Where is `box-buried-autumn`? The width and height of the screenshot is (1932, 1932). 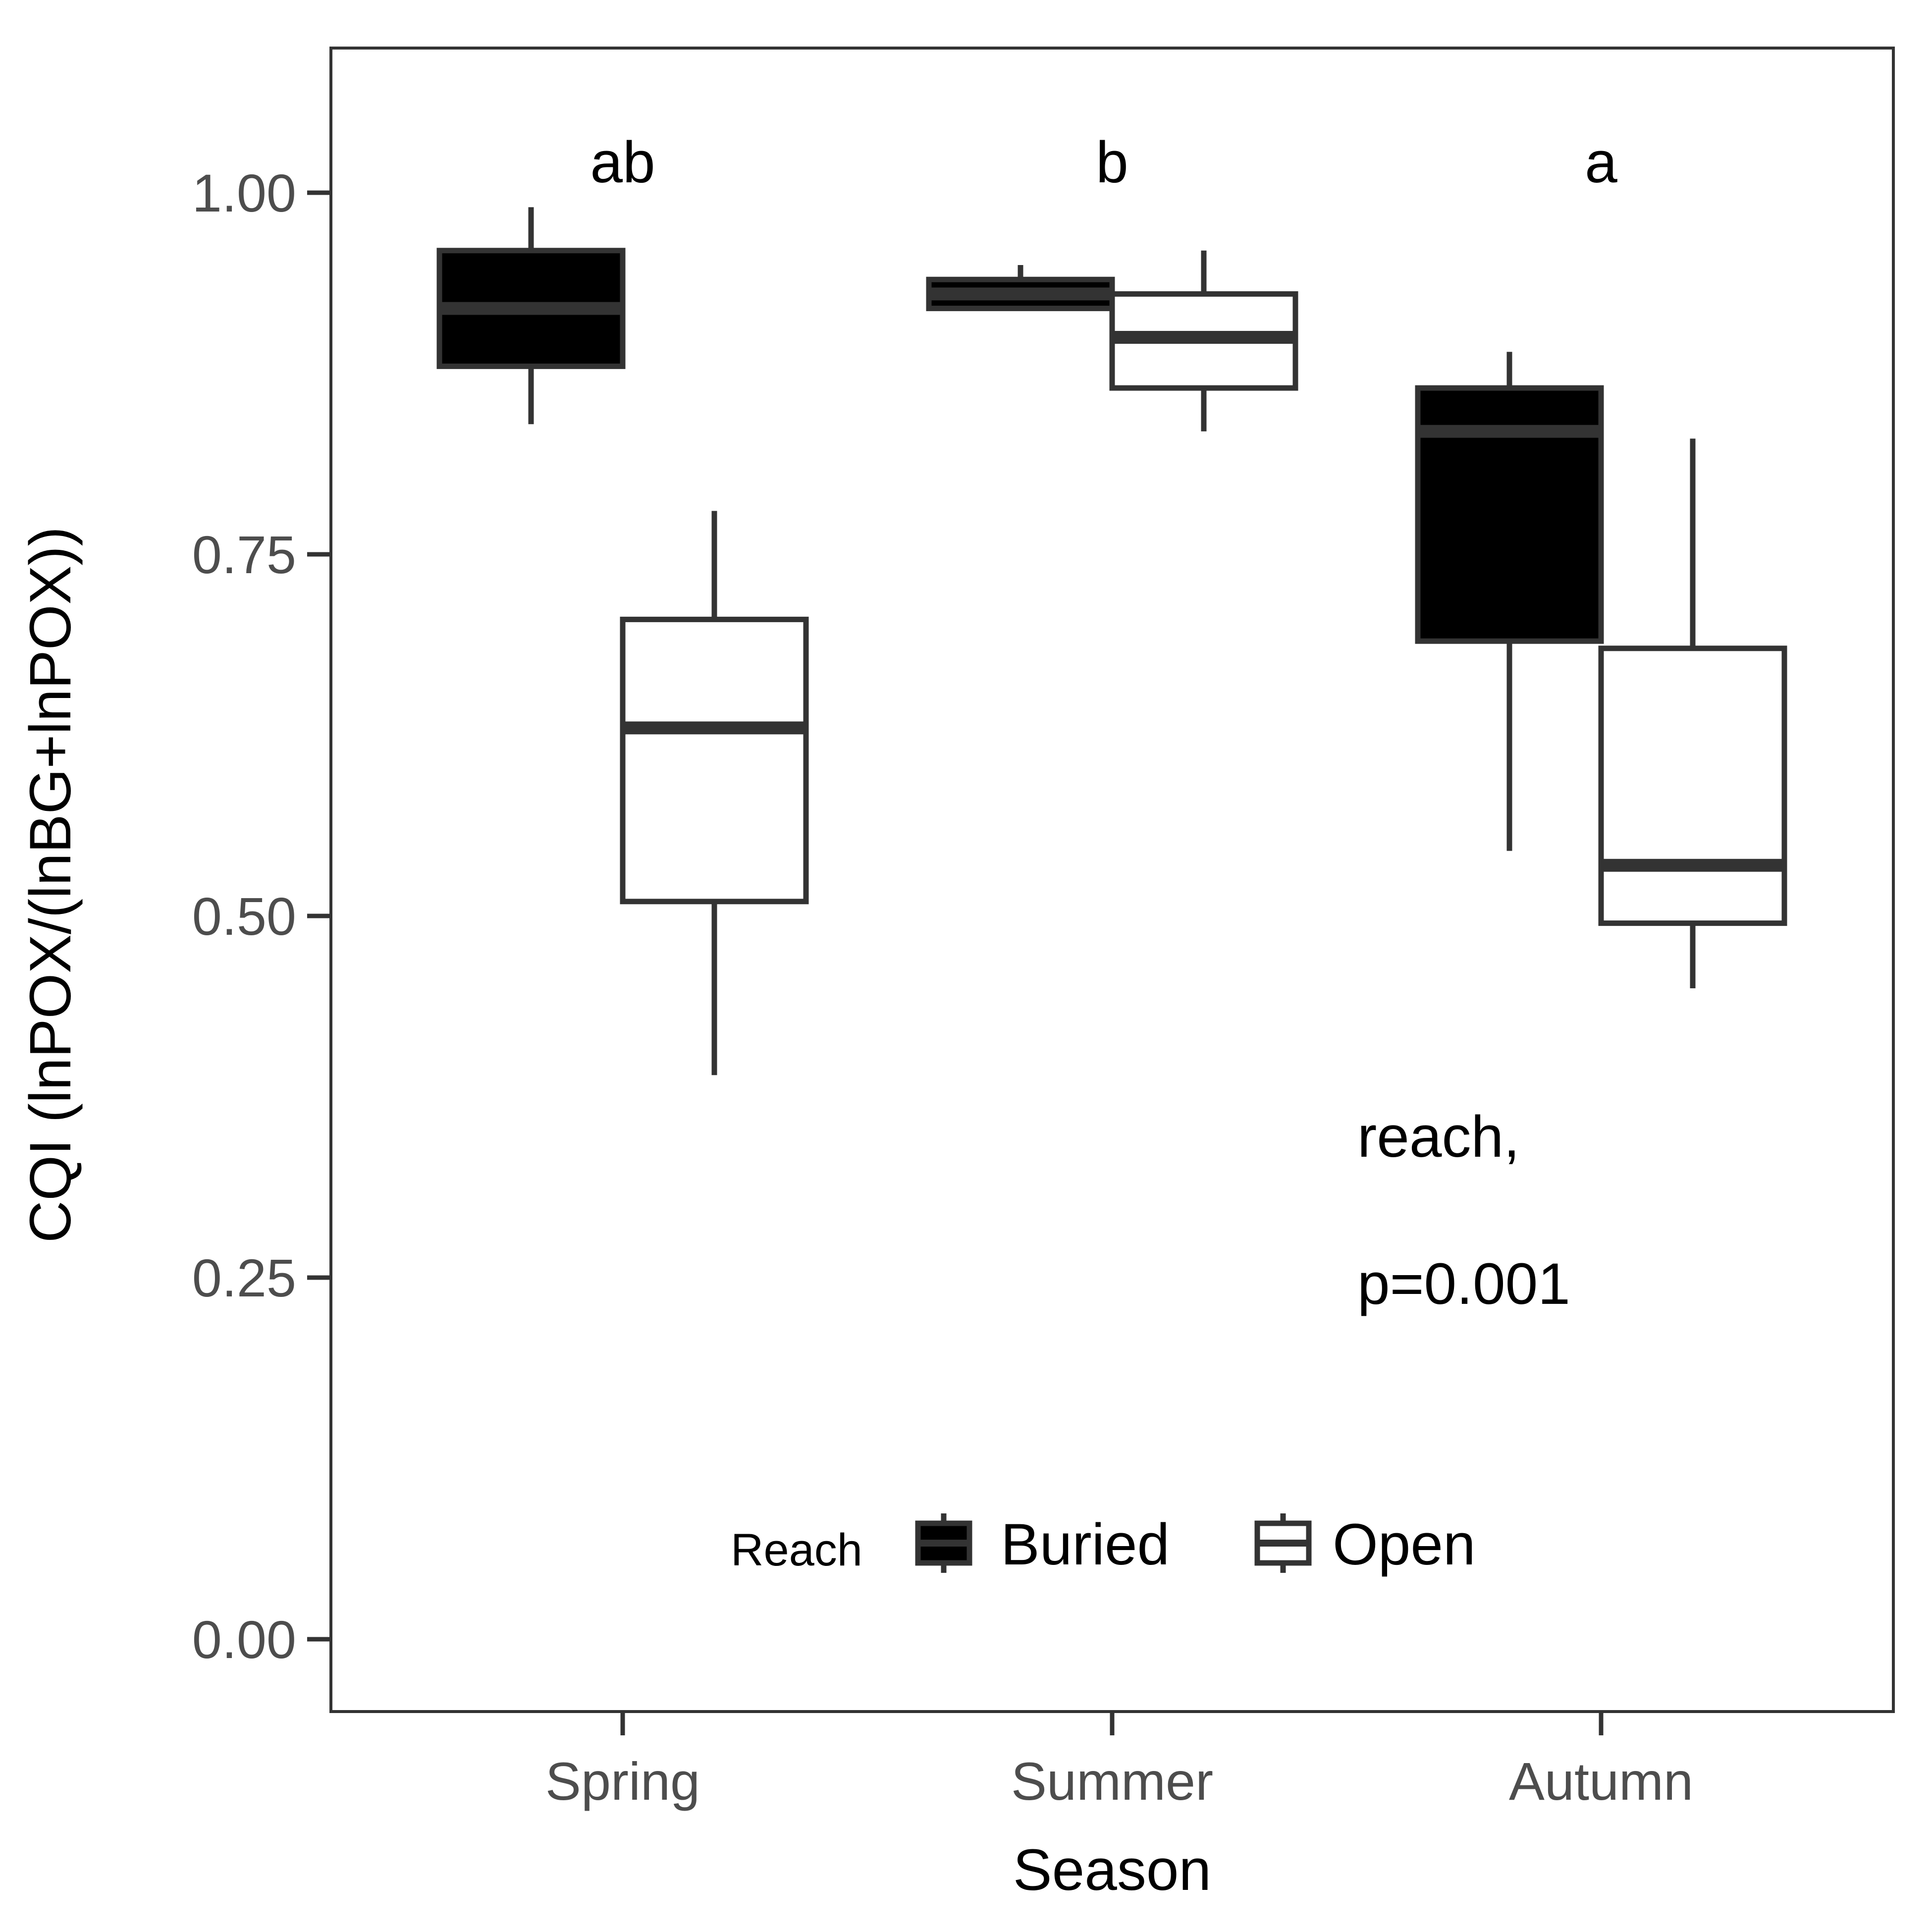
box-buried-autumn is located at coordinates (1509, 601).